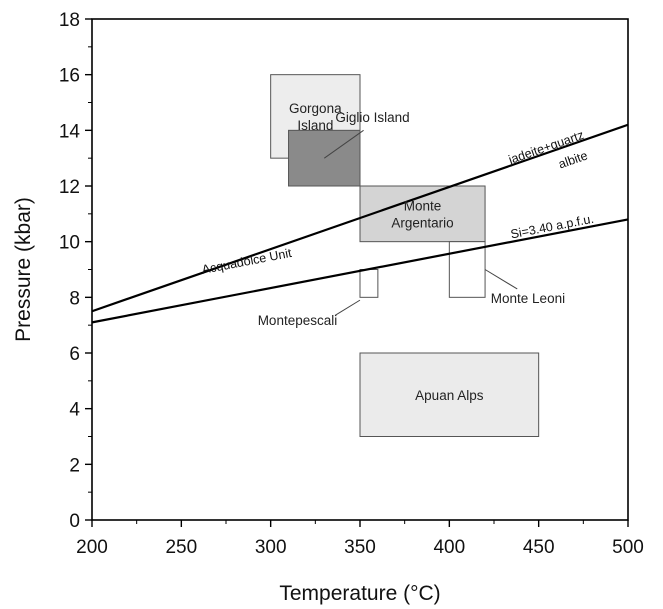 The width and height of the screenshot is (663, 609). I want to click on x-tick-label: 200, so click(92, 547).